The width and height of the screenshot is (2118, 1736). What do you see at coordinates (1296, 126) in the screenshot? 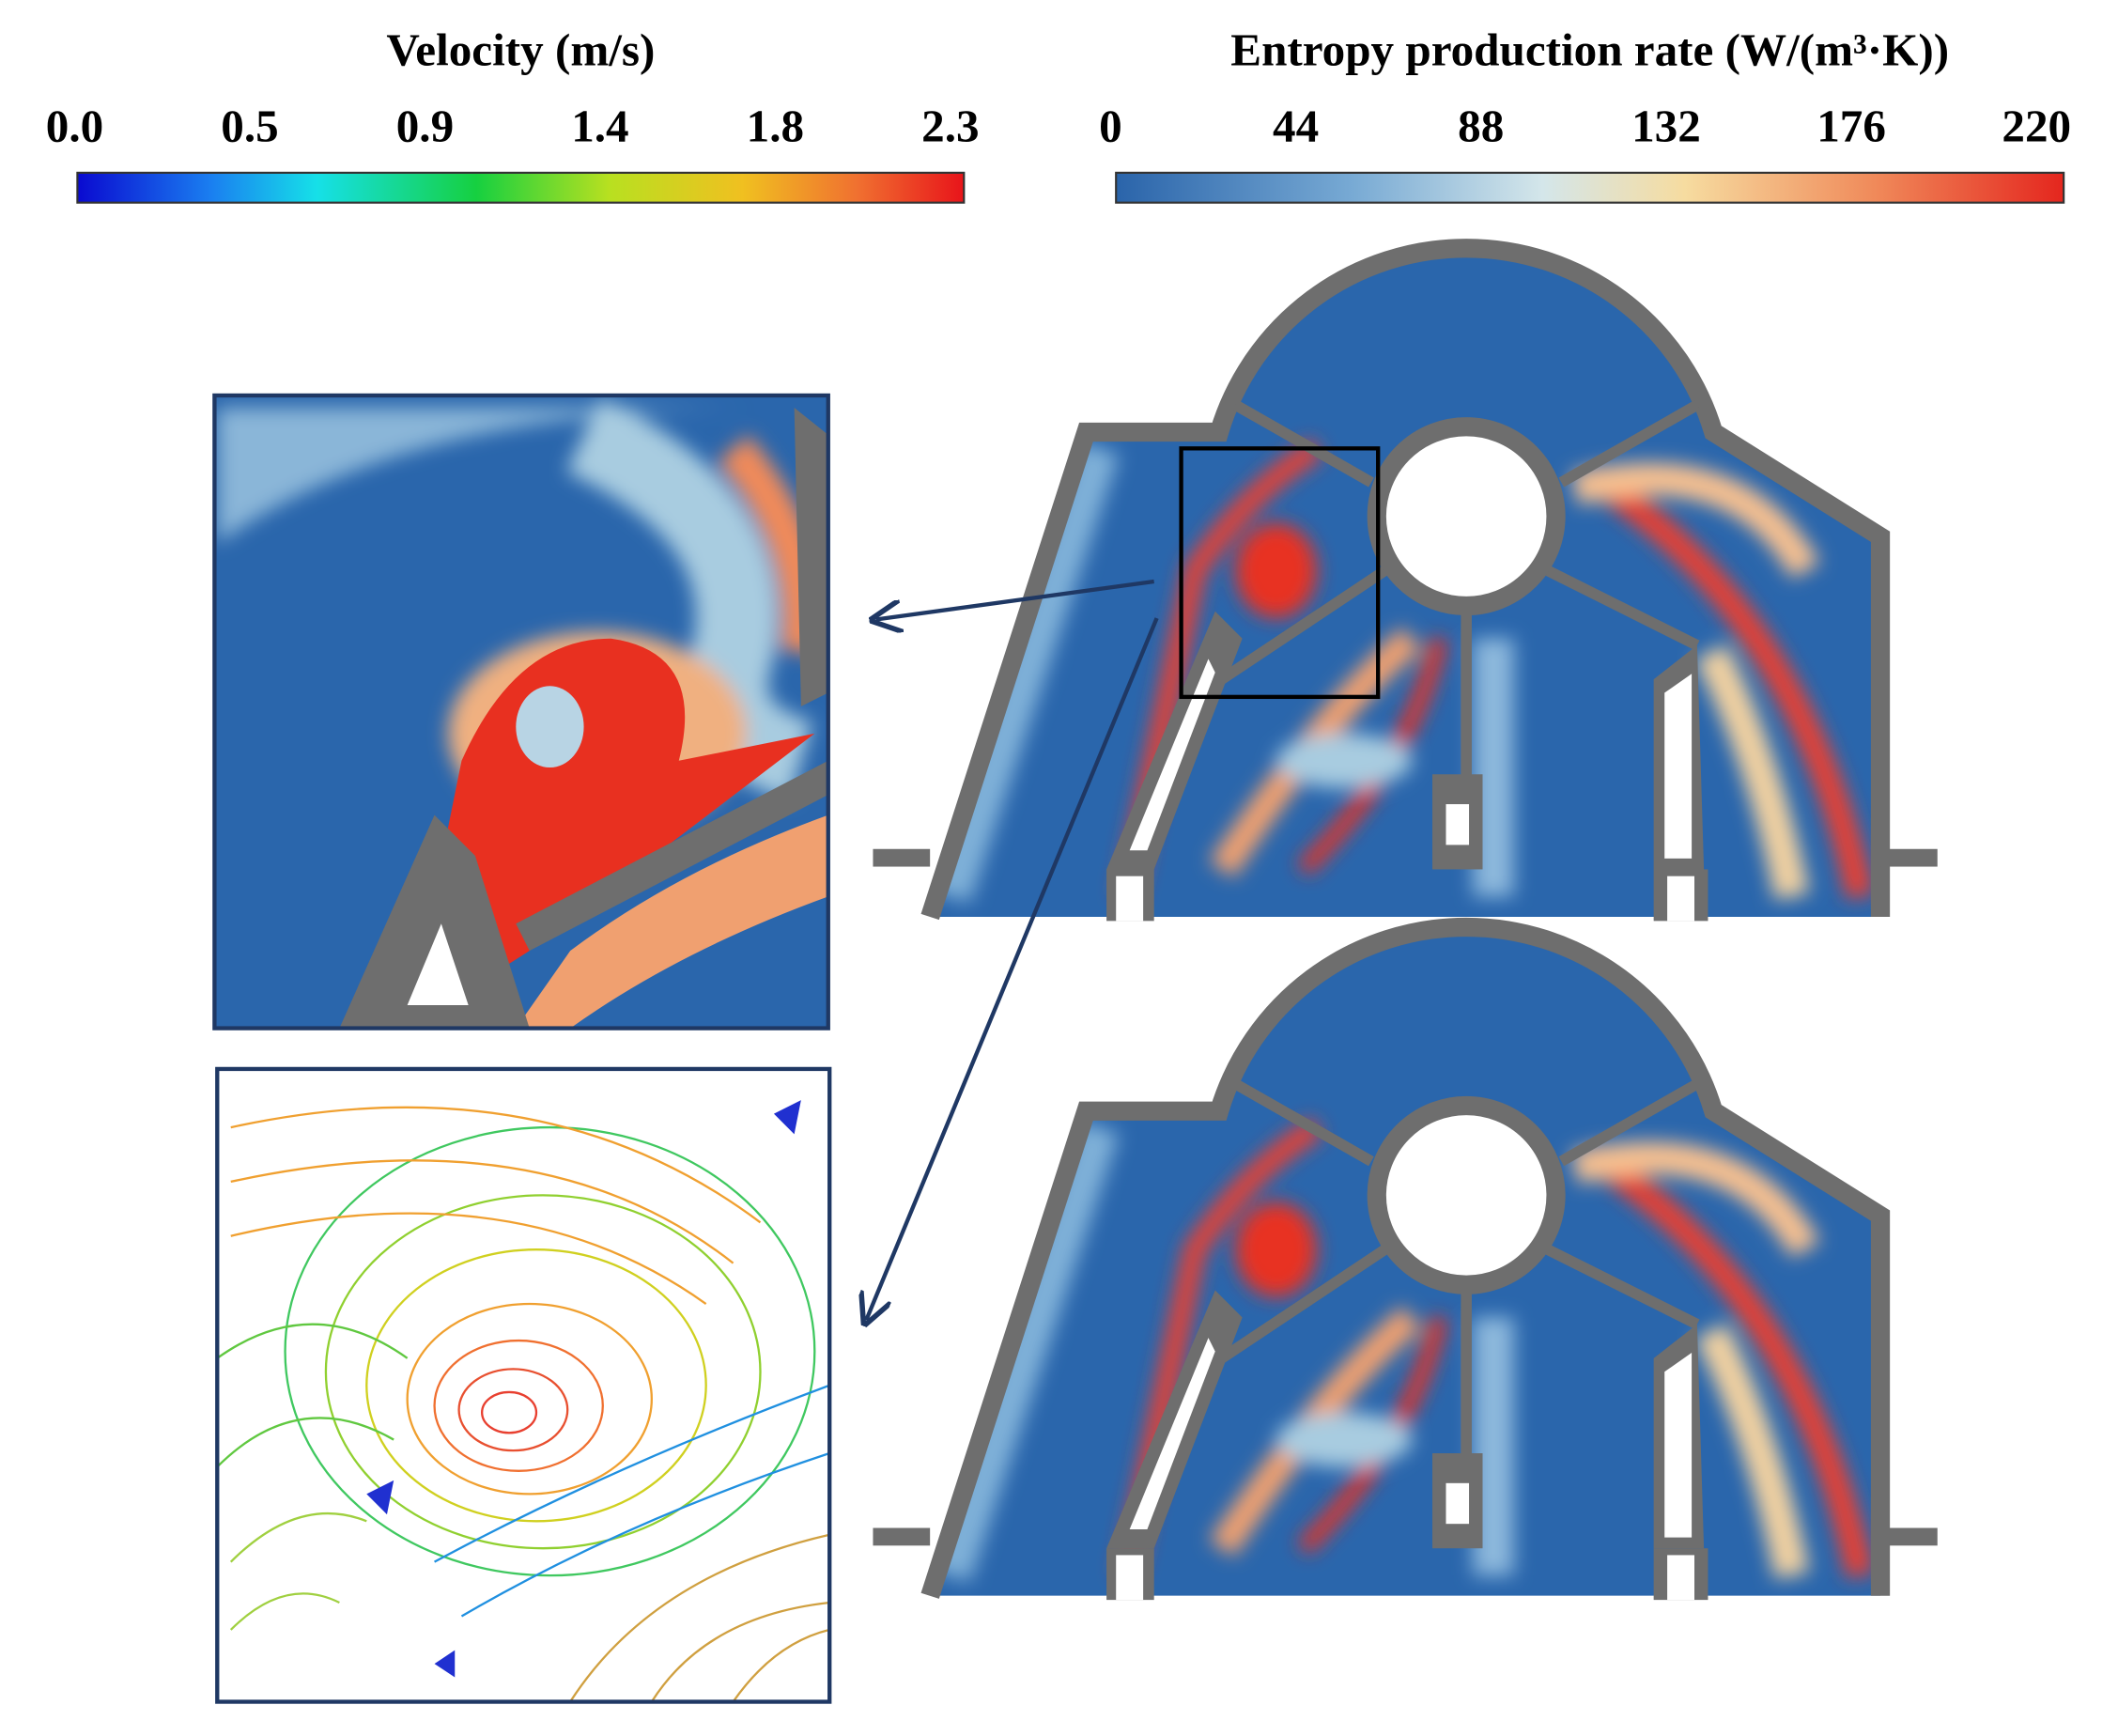
I see `colorbar-tick-label: 44` at bounding box center [1296, 126].